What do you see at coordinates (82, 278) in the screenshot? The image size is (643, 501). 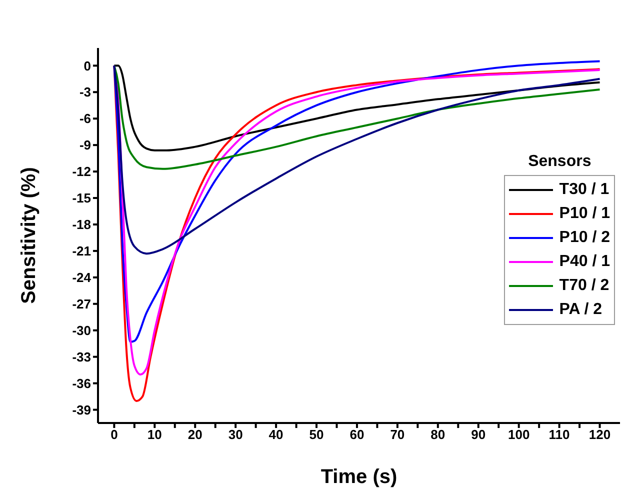 I see `y-tick-label: -24` at bounding box center [82, 278].